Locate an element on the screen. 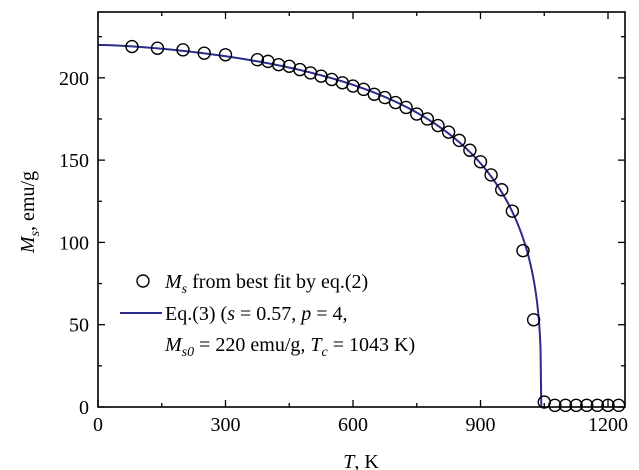 This screenshot has height=470, width=639. y-axis-title: Ms, emu/g is located at coordinates (30, 212).